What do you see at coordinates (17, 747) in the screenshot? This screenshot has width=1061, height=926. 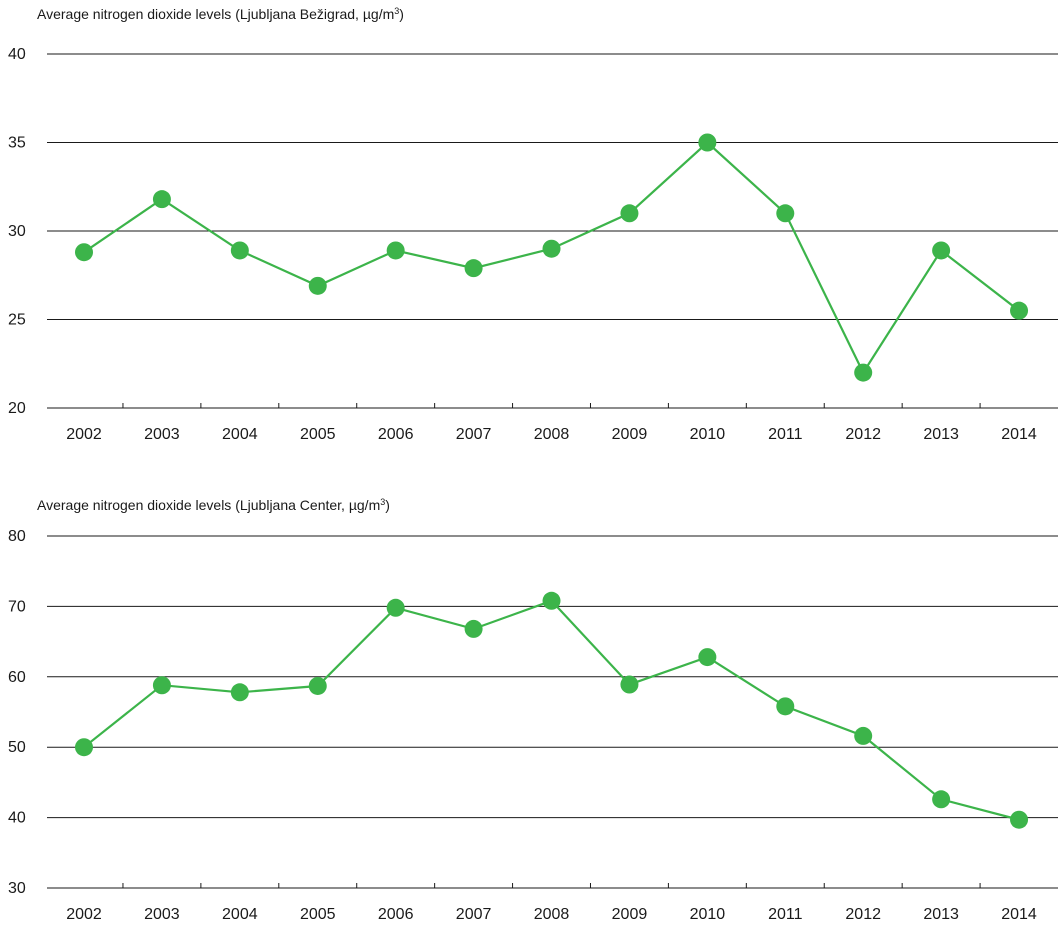 I see `y-tick-label: 50` at bounding box center [17, 747].